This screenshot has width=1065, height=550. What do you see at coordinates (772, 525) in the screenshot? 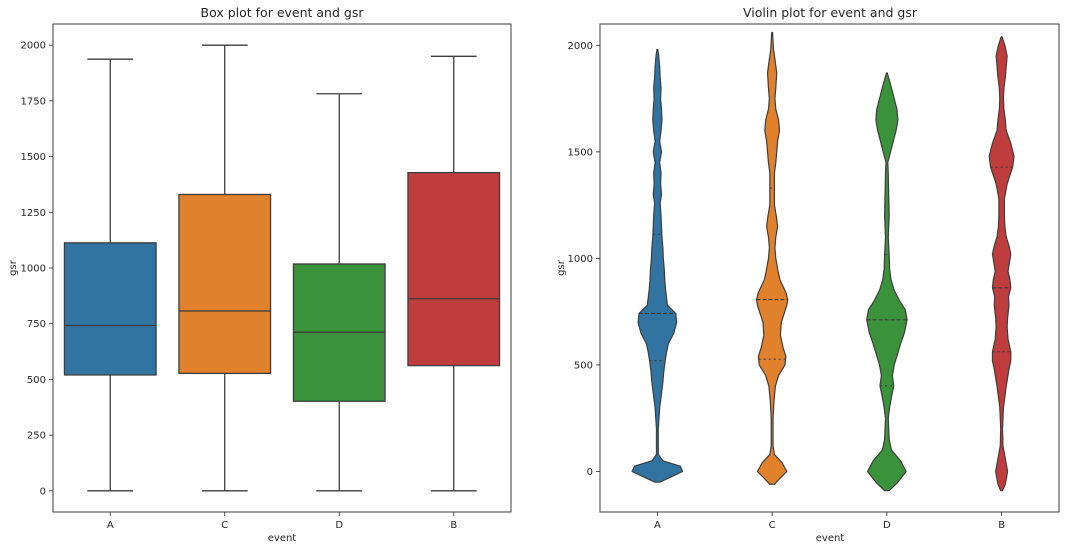
I see `violin-plot-x-tick-label: C` at bounding box center [772, 525].